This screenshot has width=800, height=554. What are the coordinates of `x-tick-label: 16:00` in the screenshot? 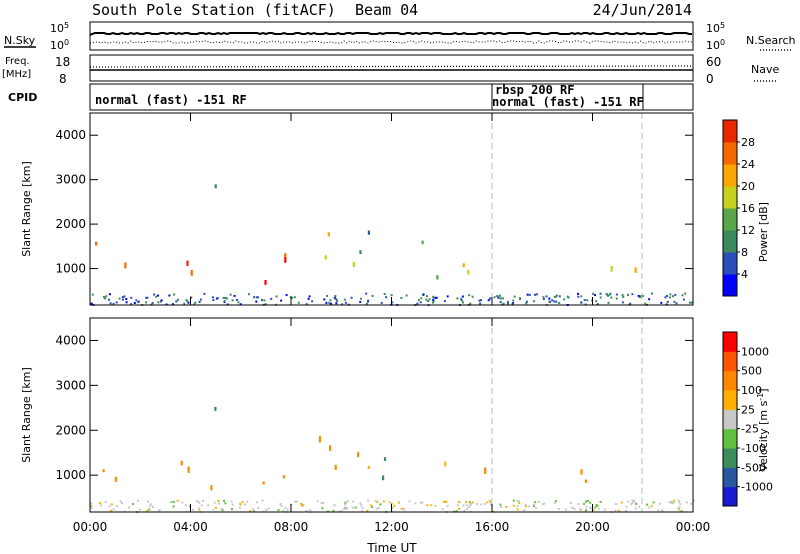 It's located at (492, 527).